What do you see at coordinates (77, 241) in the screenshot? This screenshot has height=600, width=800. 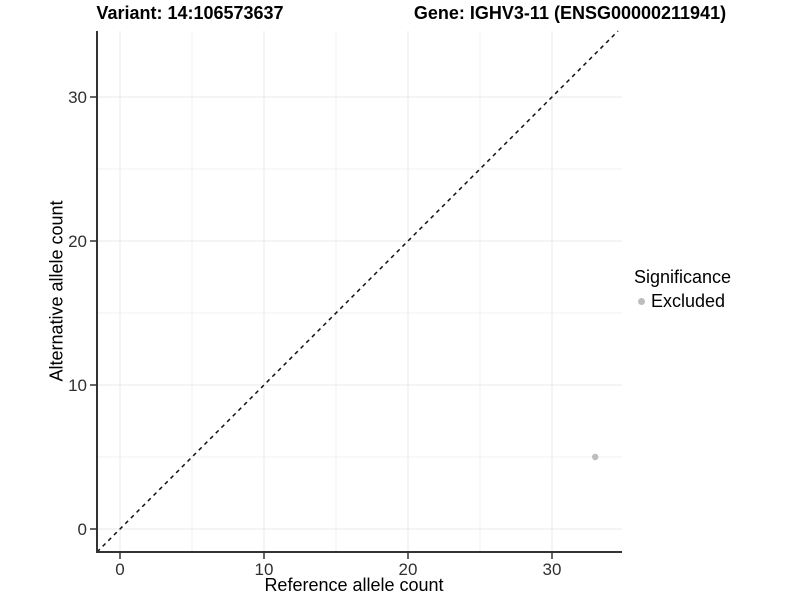 I see `y-axis-tick-label: 20` at bounding box center [77, 241].